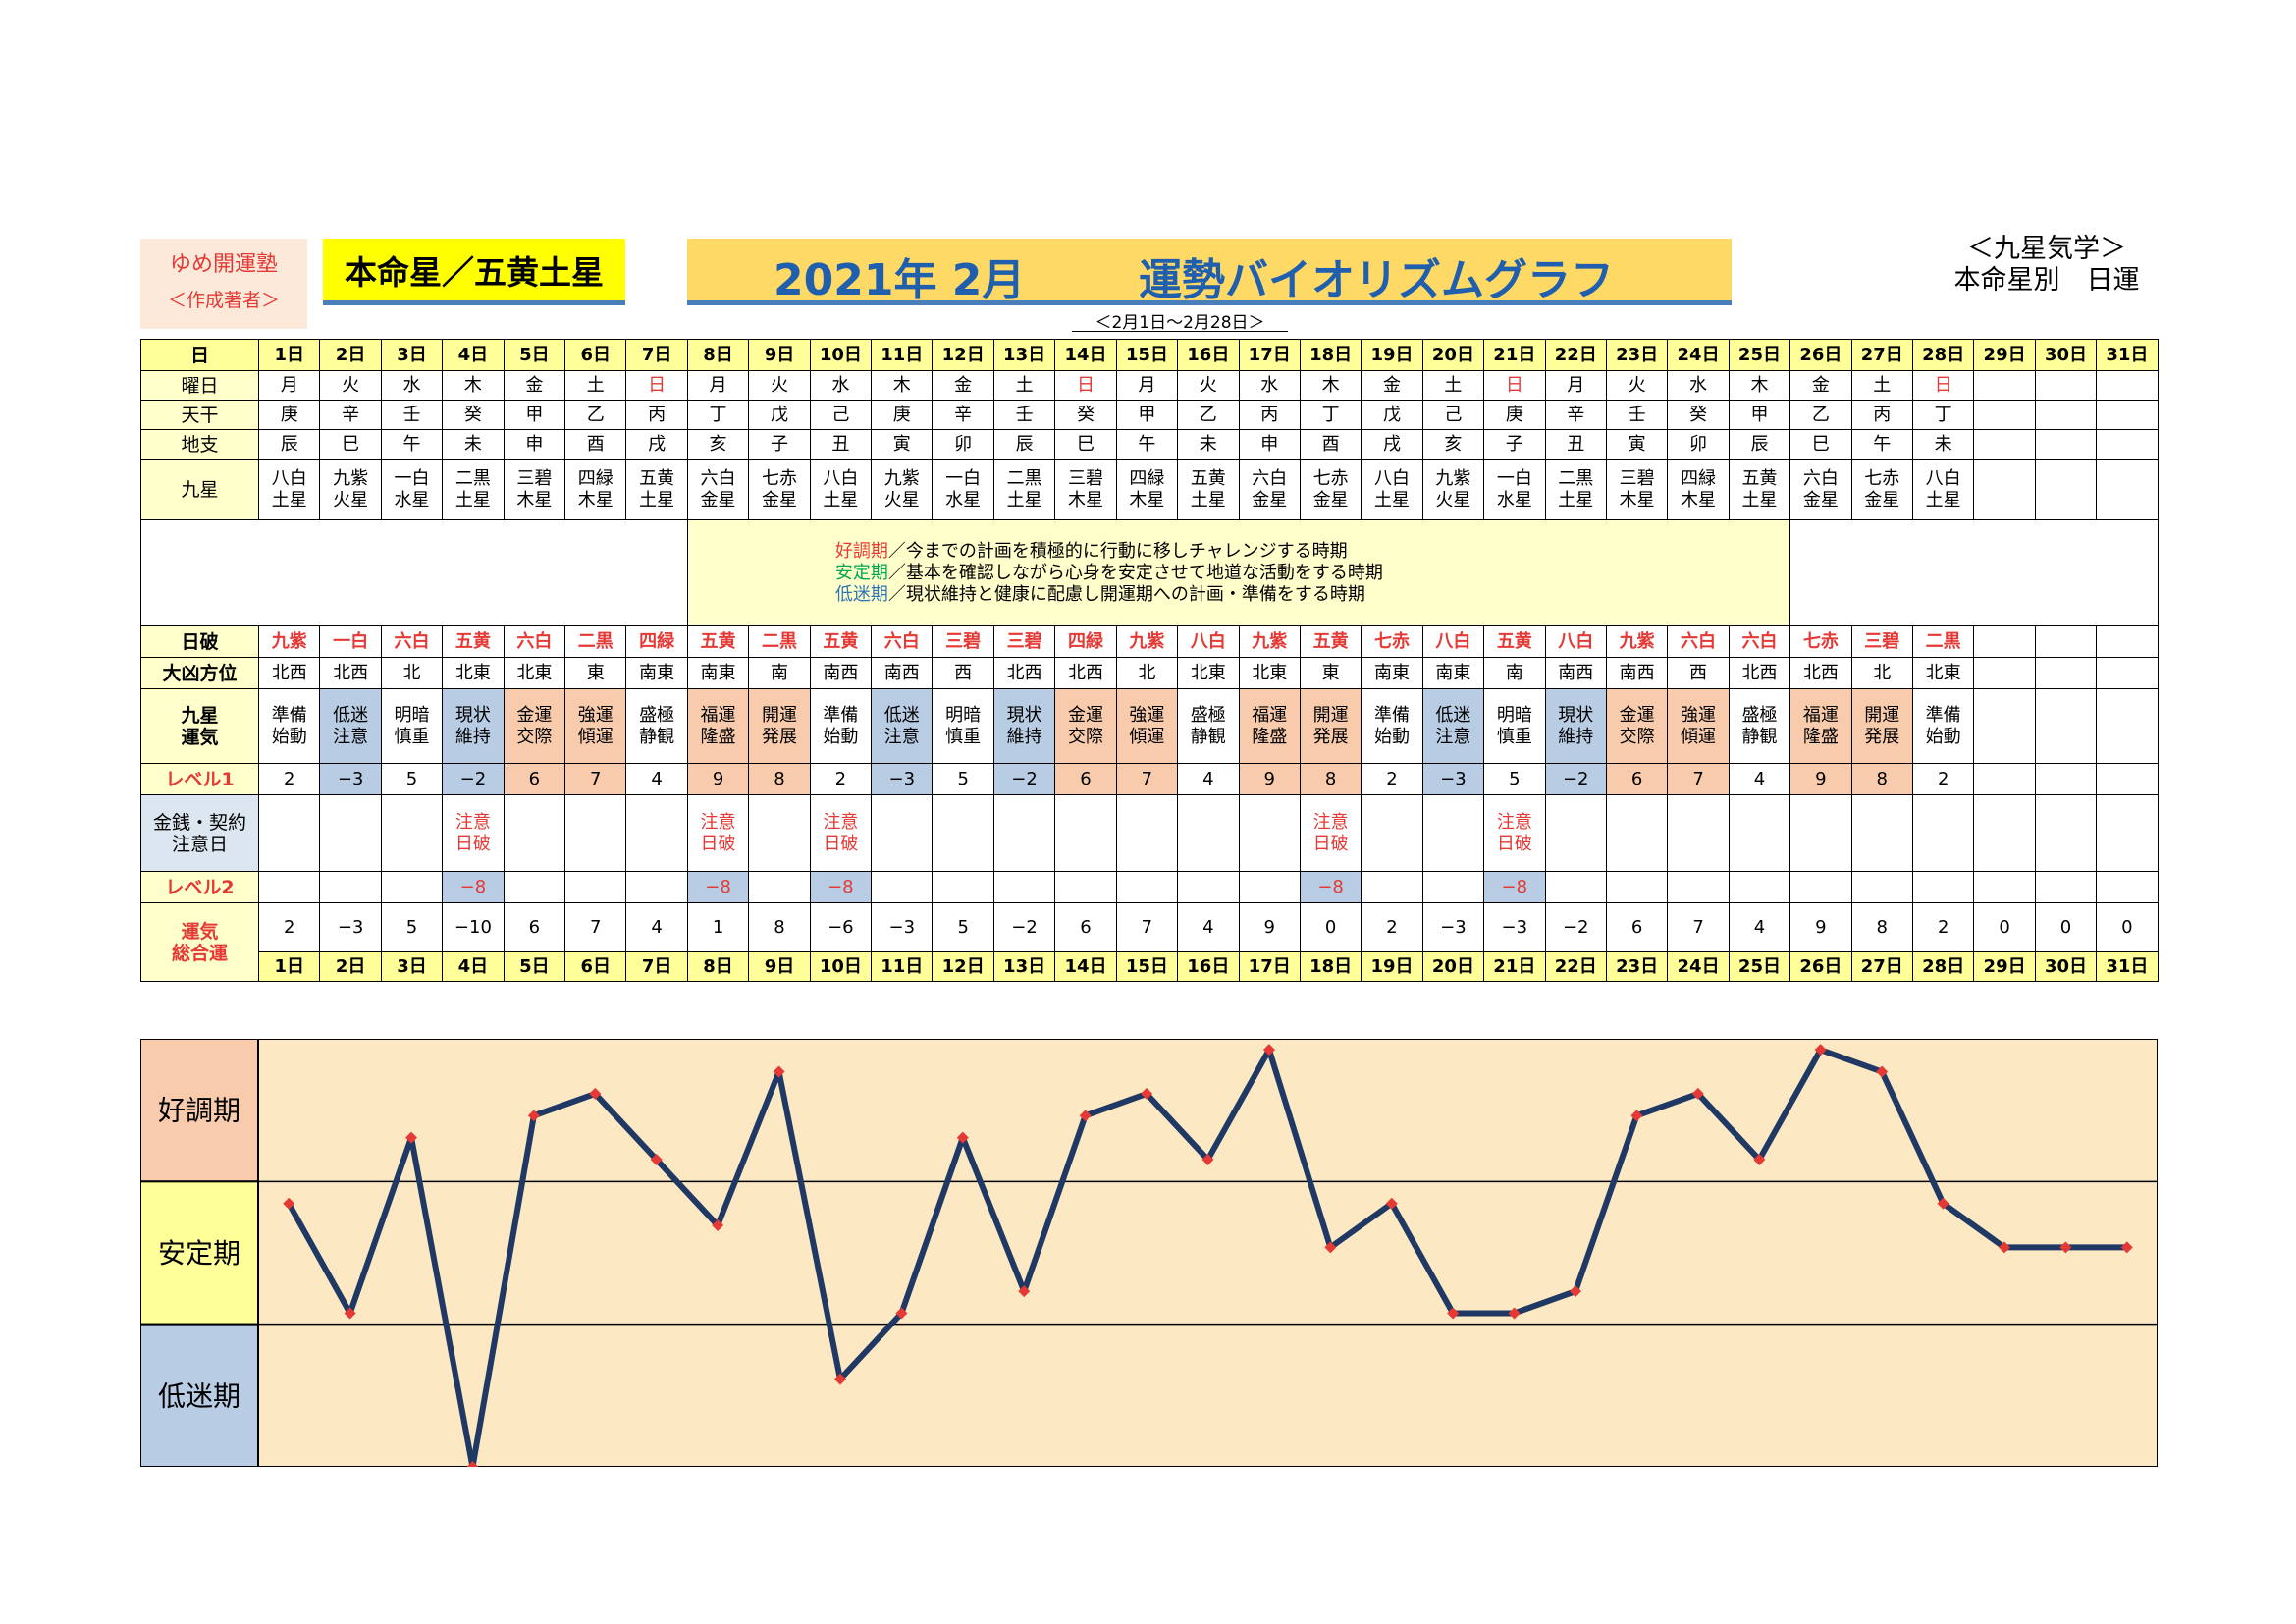  I want to click on day-footer-cell: 27日, so click(1881, 966).